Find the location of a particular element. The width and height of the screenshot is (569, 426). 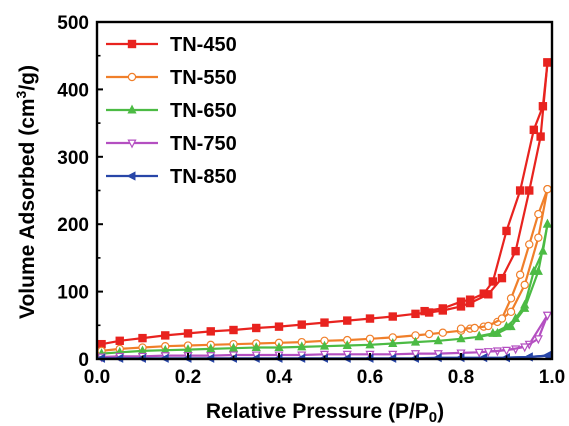

x-tick-label: 0.2 is located at coordinates (188, 377).